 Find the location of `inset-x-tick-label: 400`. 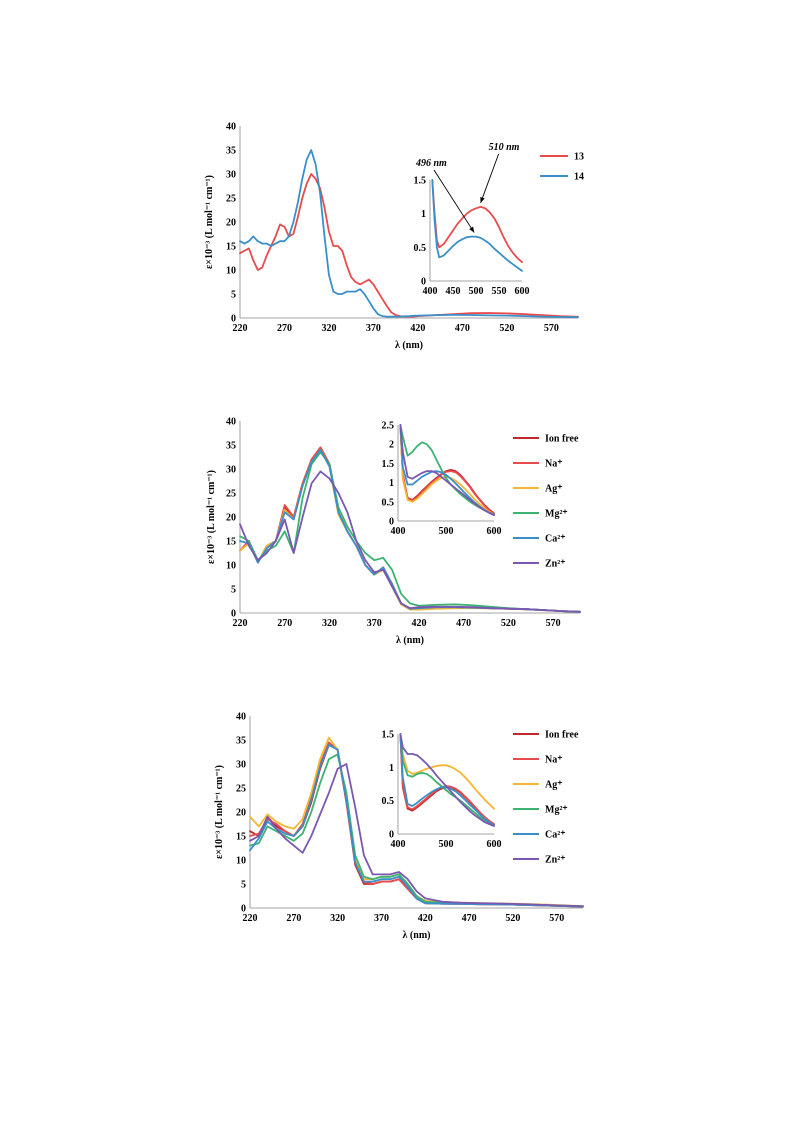

inset-x-tick-label: 400 is located at coordinates (398, 531).